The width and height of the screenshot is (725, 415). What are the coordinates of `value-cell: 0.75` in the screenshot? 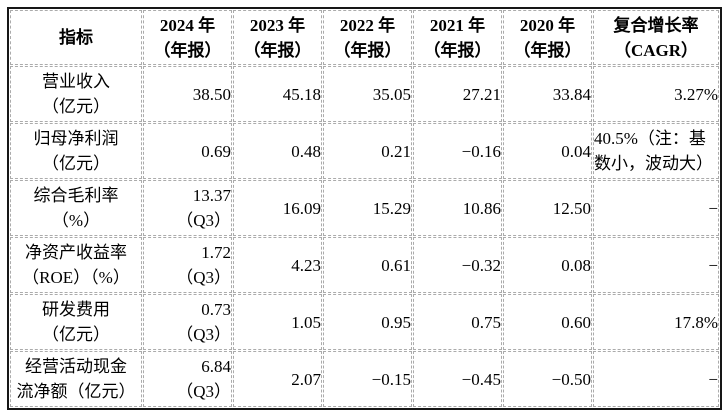 It's located at (457, 322).